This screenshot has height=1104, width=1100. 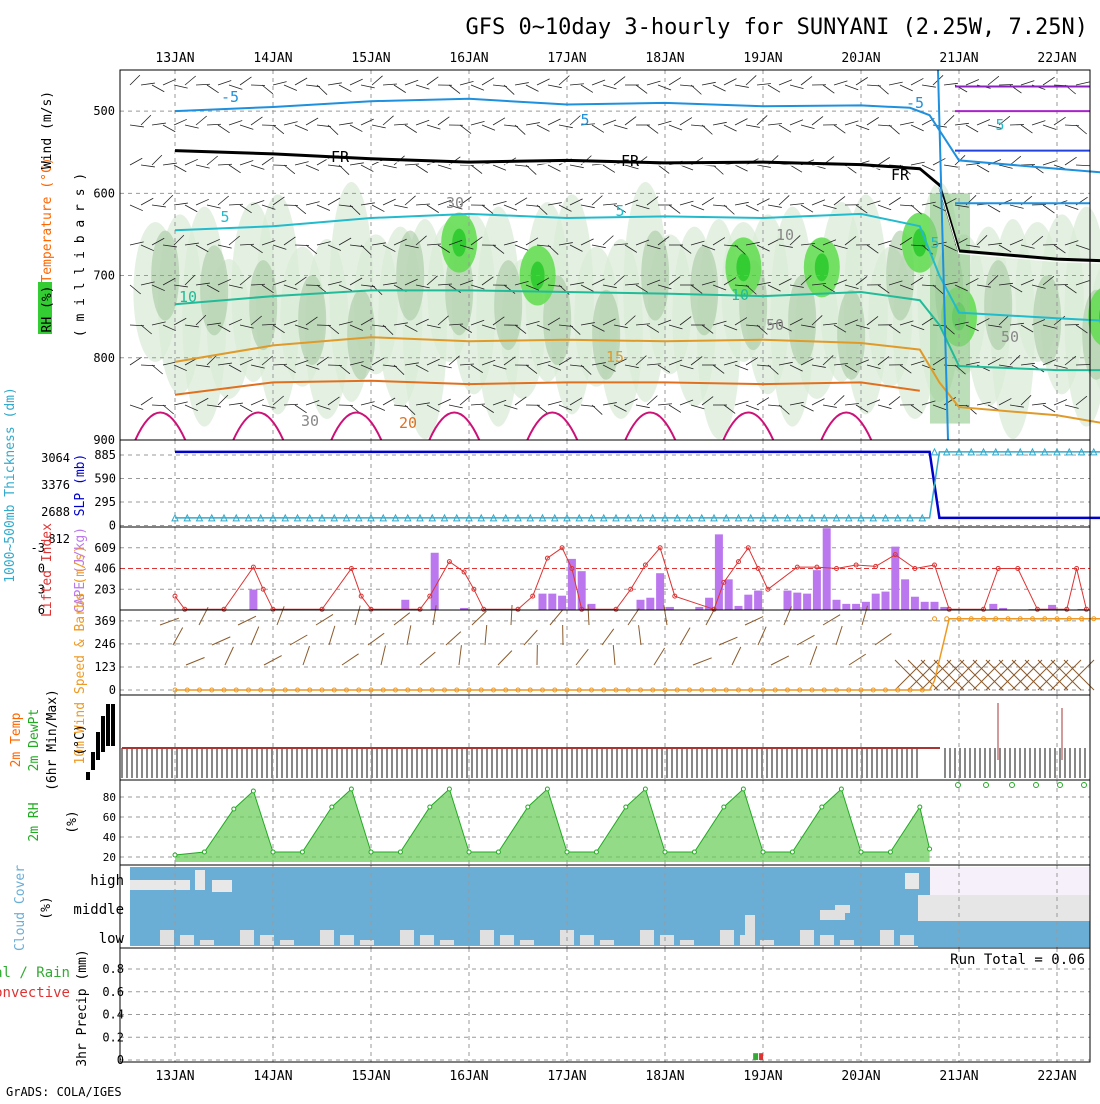 What do you see at coordinates (10, 485) in the screenshot?
I see `thickness-axis-label: 1000~500mb Thickness (dm)` at bounding box center [10, 485].